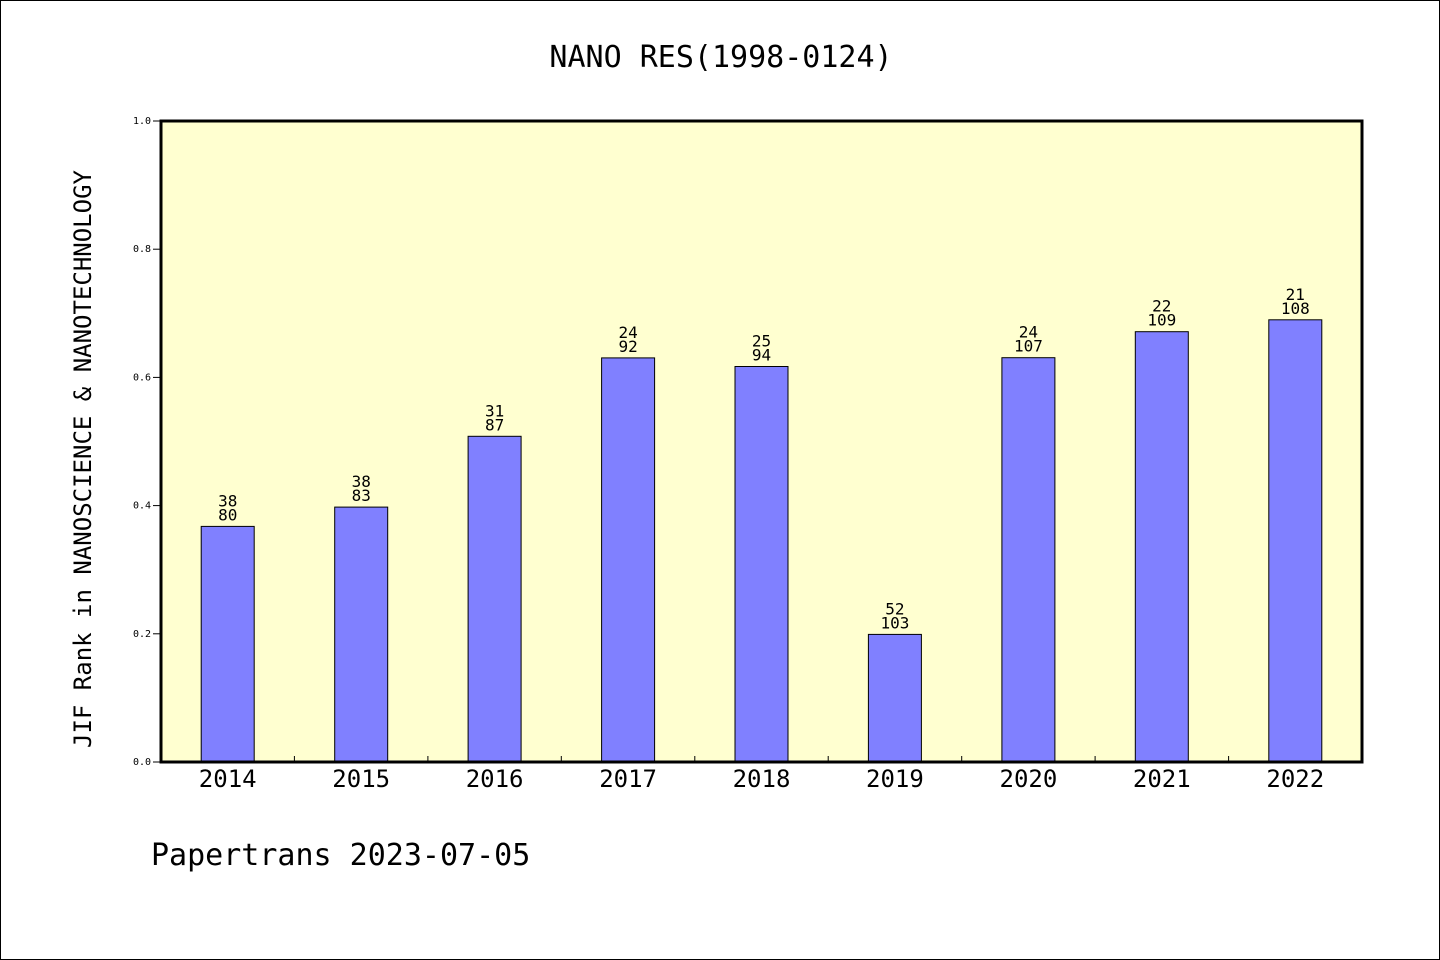 Image resolution: width=1440 pixels, height=960 pixels. What do you see at coordinates (494, 424) in the screenshot?
I see `data-label-total-2016: 87` at bounding box center [494, 424].